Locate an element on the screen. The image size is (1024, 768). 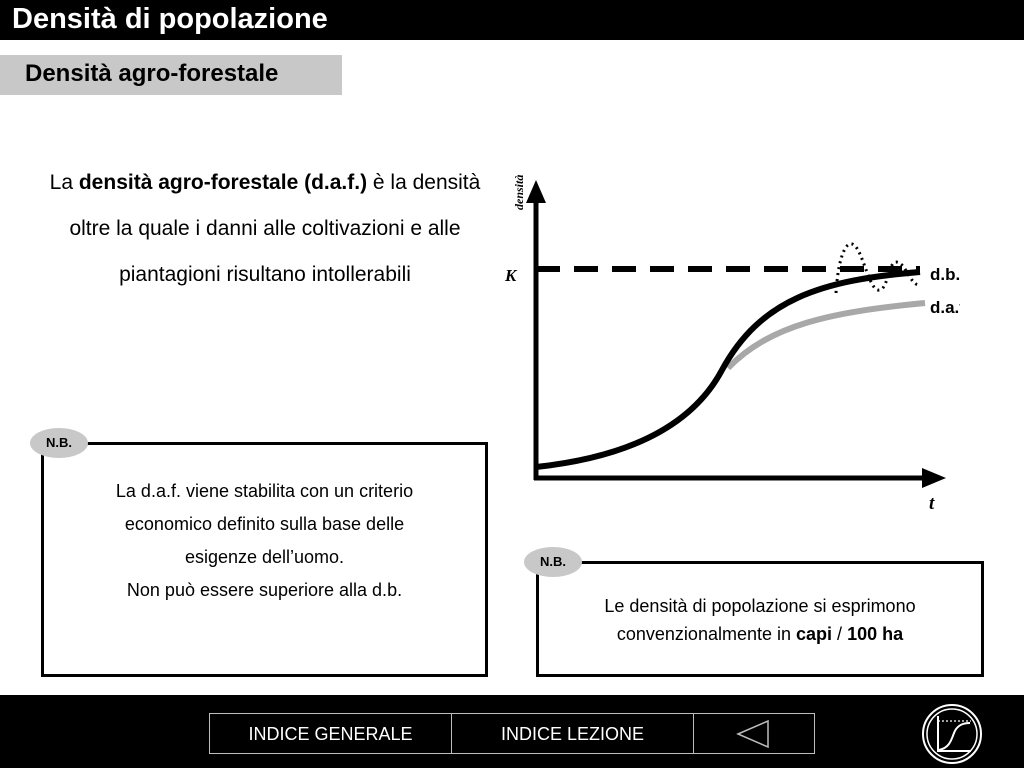
navigation-bar: INDICE GENERALE INDICE LEZIONE is located at coordinates (512, 733).